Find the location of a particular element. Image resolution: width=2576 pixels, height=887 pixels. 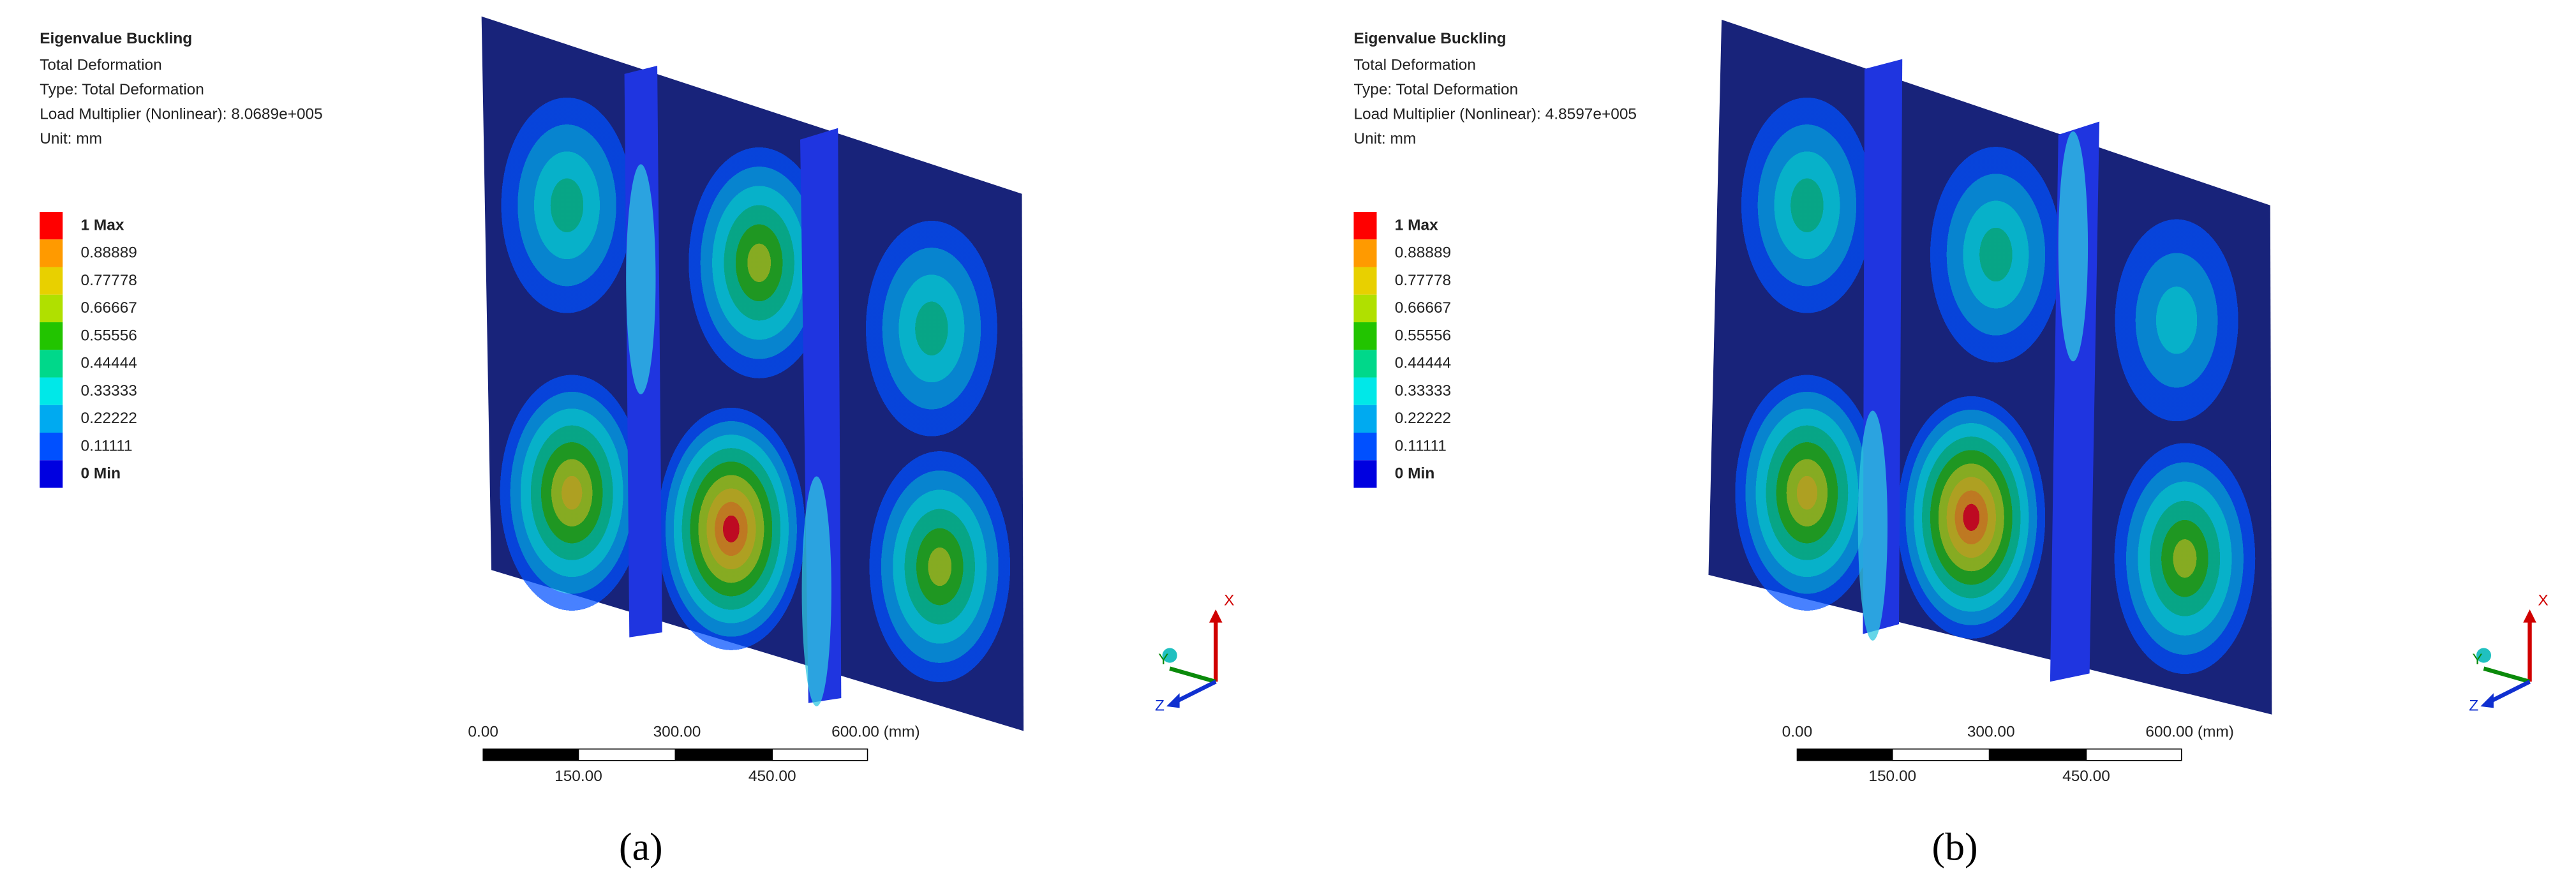

caption: (b) is located at coordinates (1955, 848).